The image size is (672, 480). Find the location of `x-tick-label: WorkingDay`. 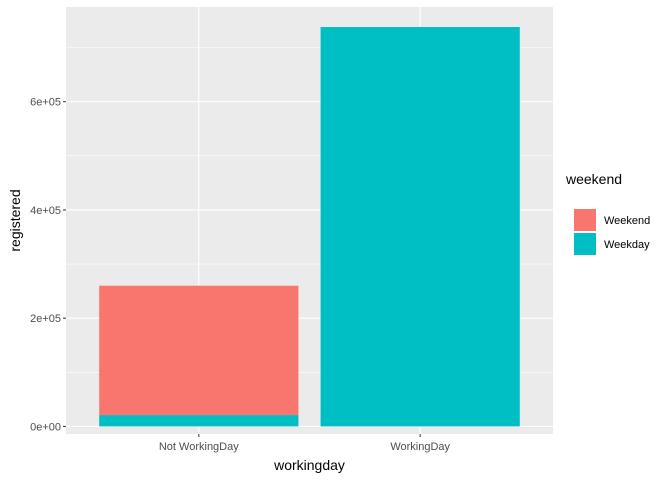

x-tick-label: WorkingDay is located at coordinates (420, 447).